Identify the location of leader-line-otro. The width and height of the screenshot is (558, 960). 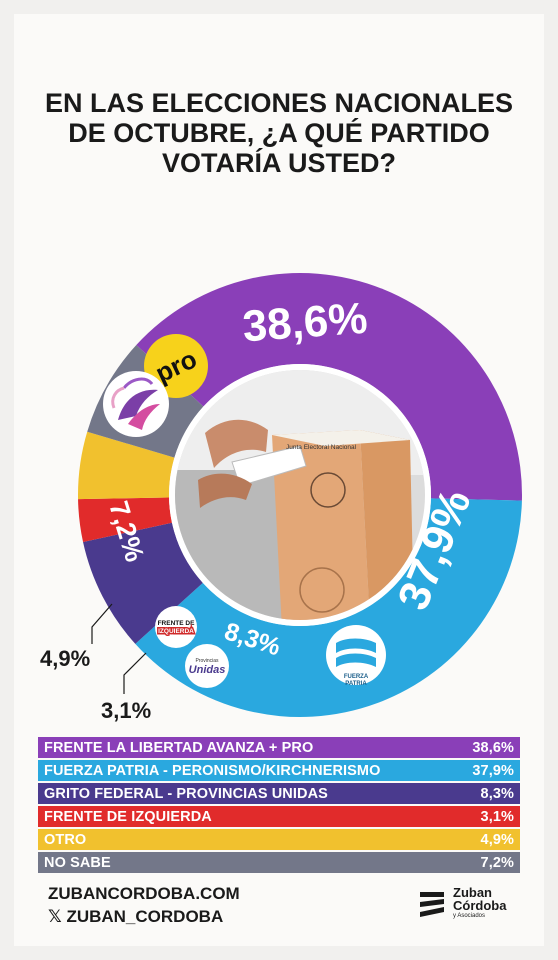
(102, 623).